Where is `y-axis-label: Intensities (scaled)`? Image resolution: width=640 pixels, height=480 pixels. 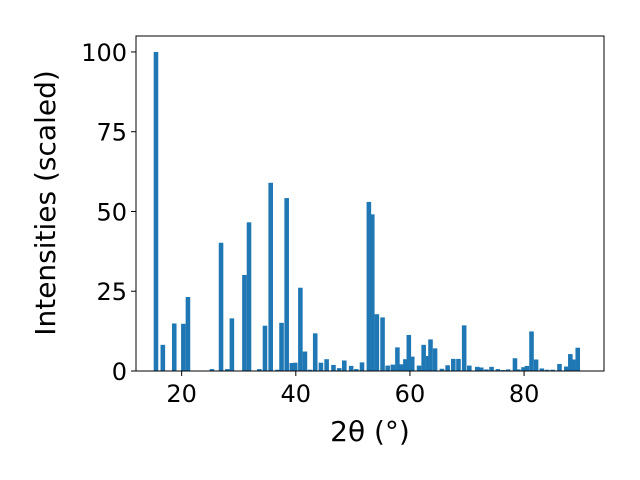 y-axis-label: Intensities (scaled) is located at coordinates (45, 203).